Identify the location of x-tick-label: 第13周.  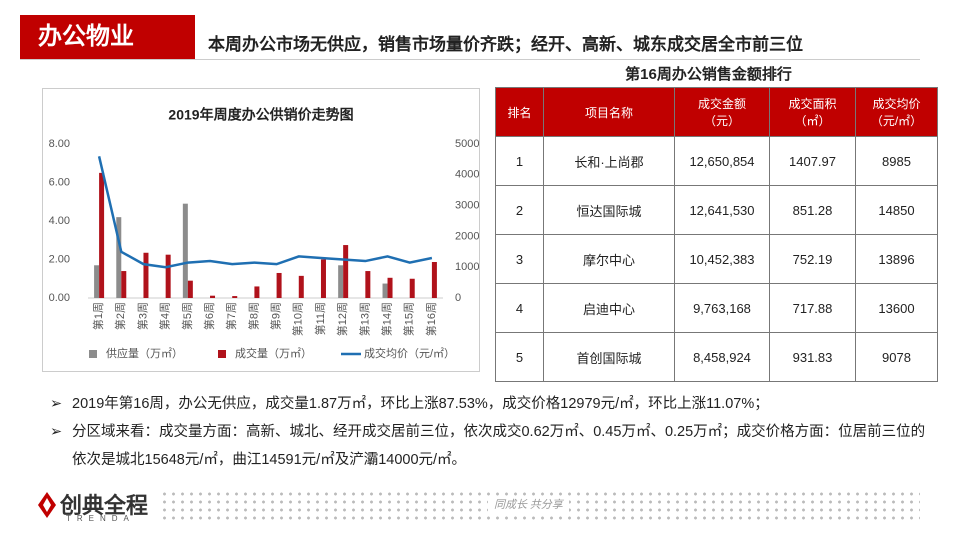
(364, 319).